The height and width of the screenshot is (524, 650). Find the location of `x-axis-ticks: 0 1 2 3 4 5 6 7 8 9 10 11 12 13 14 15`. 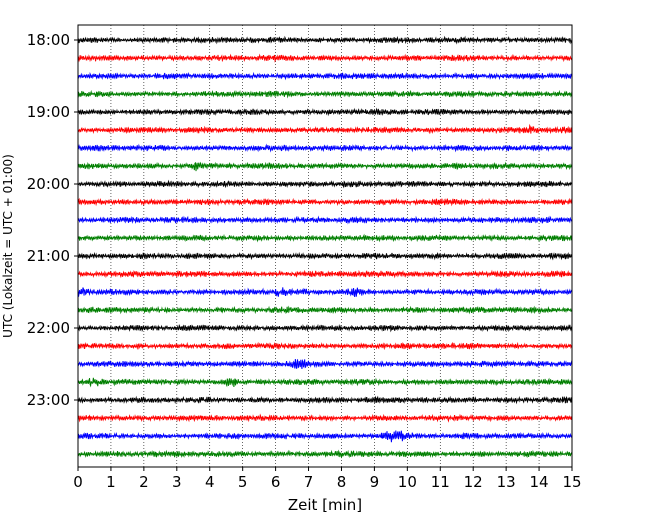

x-axis-ticks: 0 1 2 3 4 5 6 7 8 9 10 11 12 13 14 15 is located at coordinates (327, 479).